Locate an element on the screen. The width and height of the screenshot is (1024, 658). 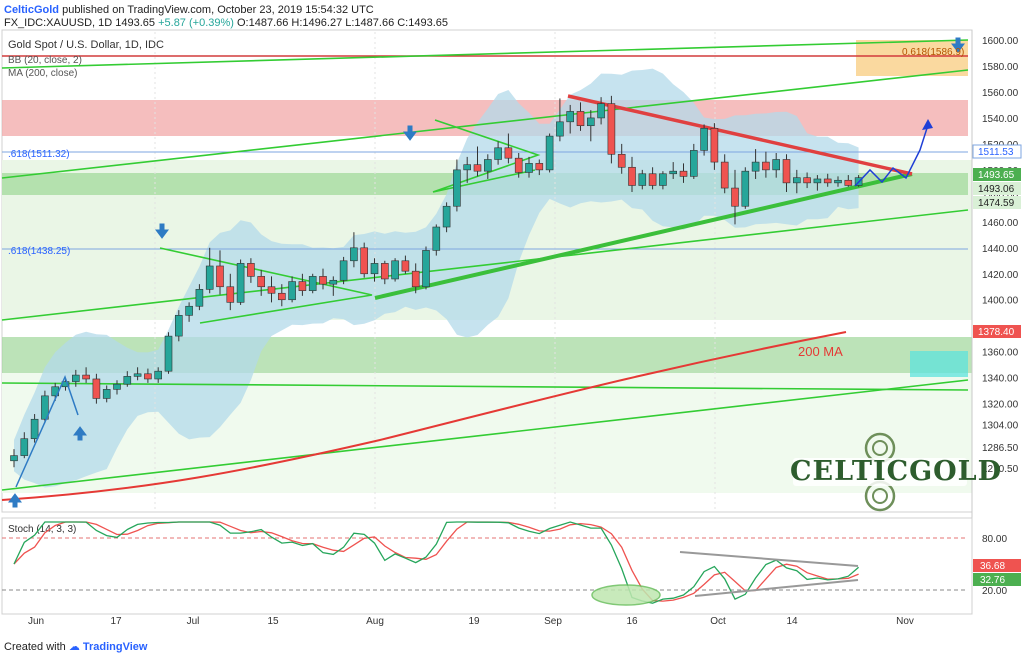
stoch-pane is located at coordinates (487, 566).